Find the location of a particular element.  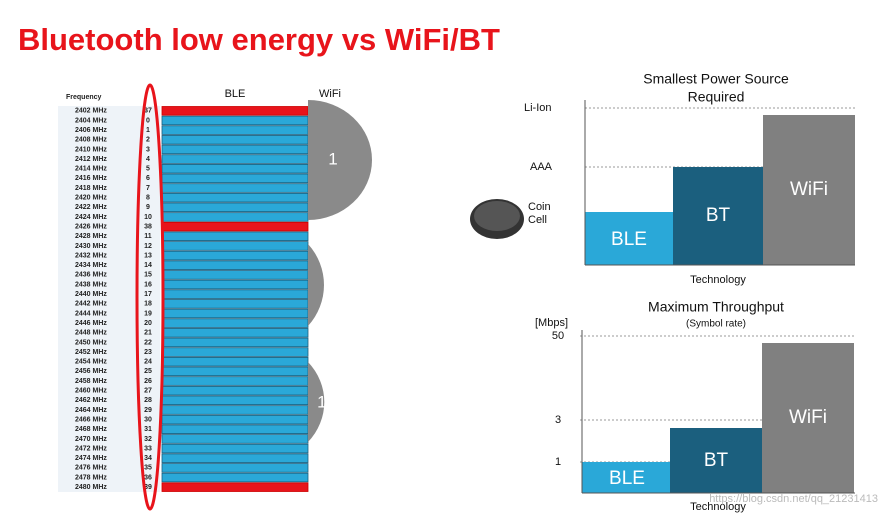

frequency: 2450 MHz is located at coordinates (91, 342).